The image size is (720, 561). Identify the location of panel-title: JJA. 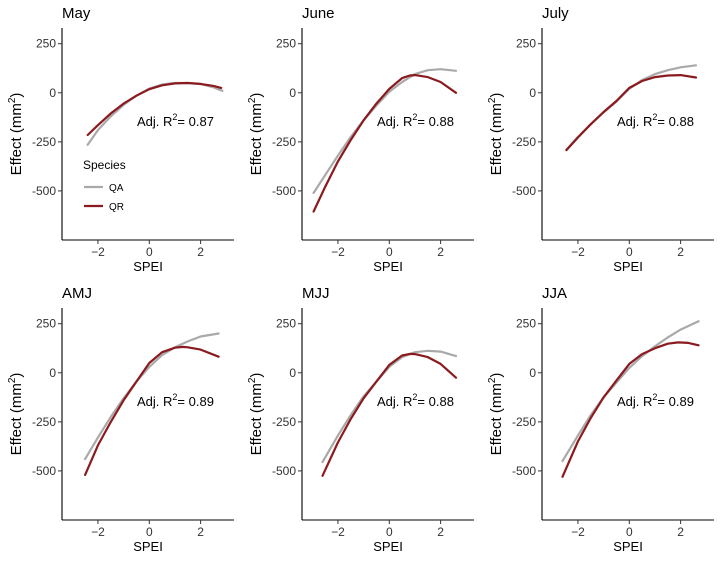
(554, 293).